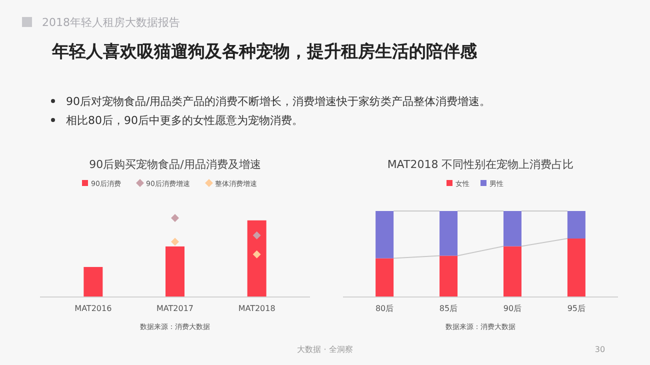 The image size is (650, 365). What do you see at coordinates (93, 308) in the screenshot?
I see `x-tick-label: MAT2016` at bounding box center [93, 308].